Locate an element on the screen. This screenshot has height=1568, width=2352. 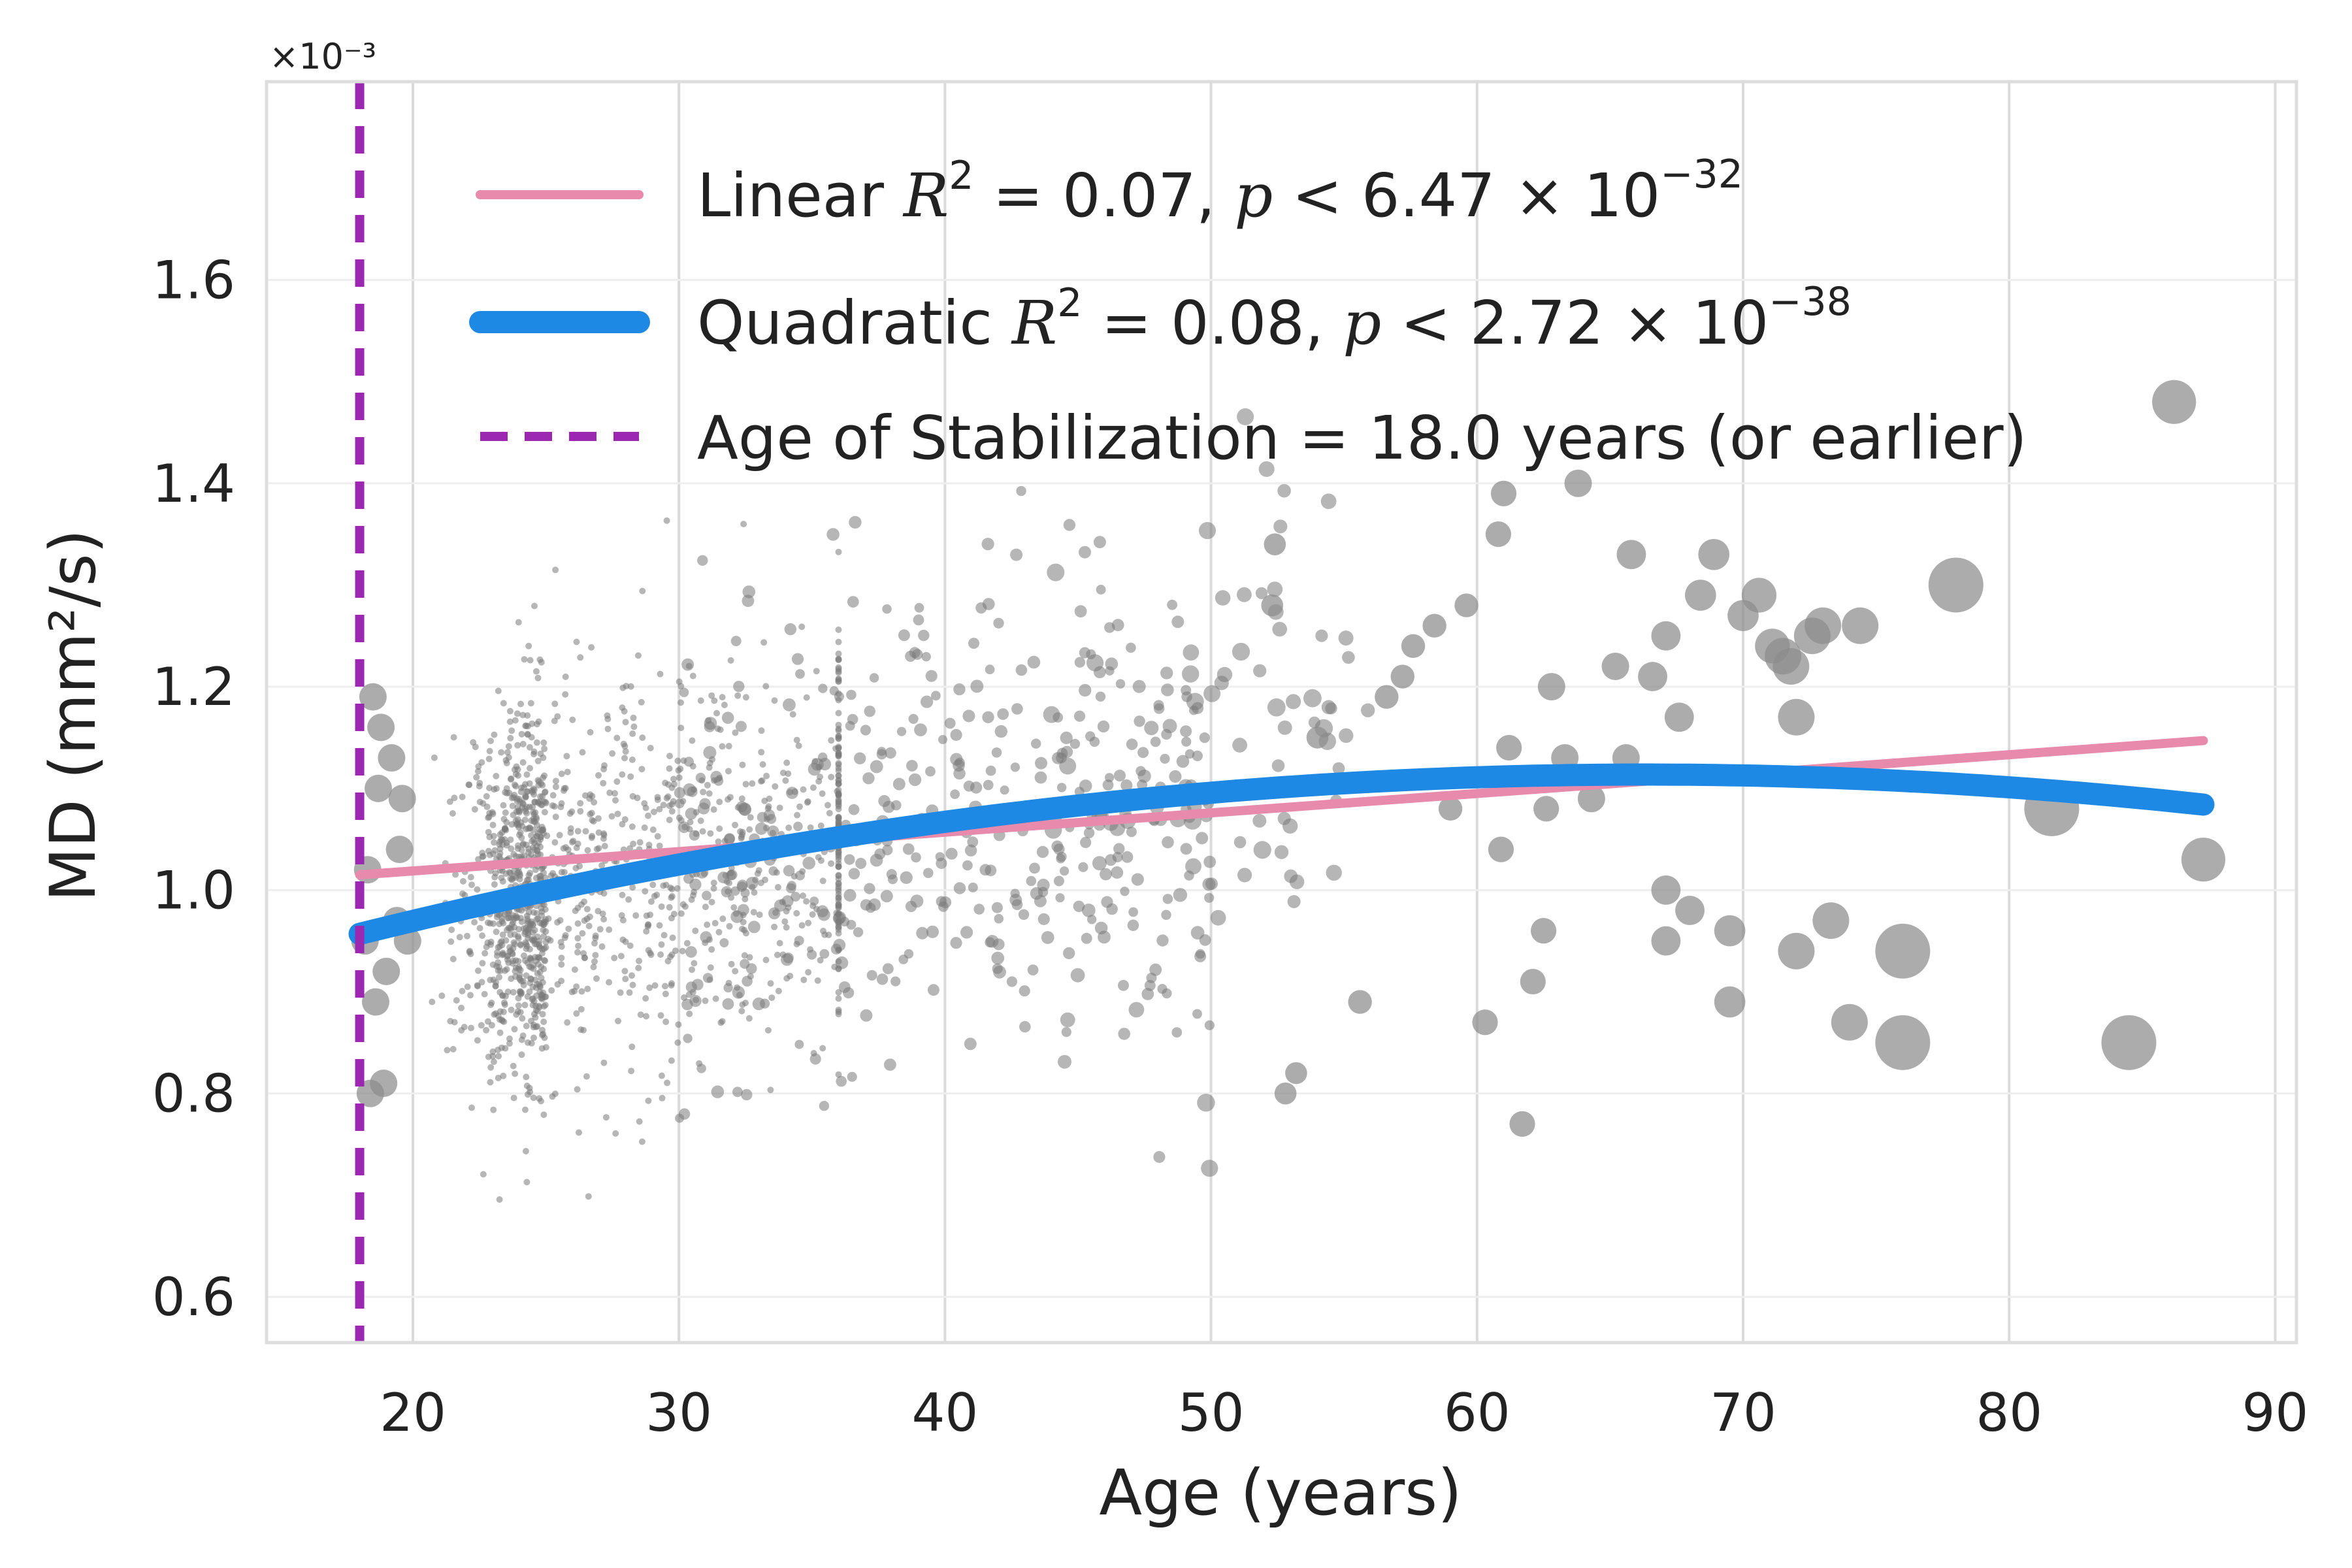
quadratic-fit-curve is located at coordinates (1281, 854).